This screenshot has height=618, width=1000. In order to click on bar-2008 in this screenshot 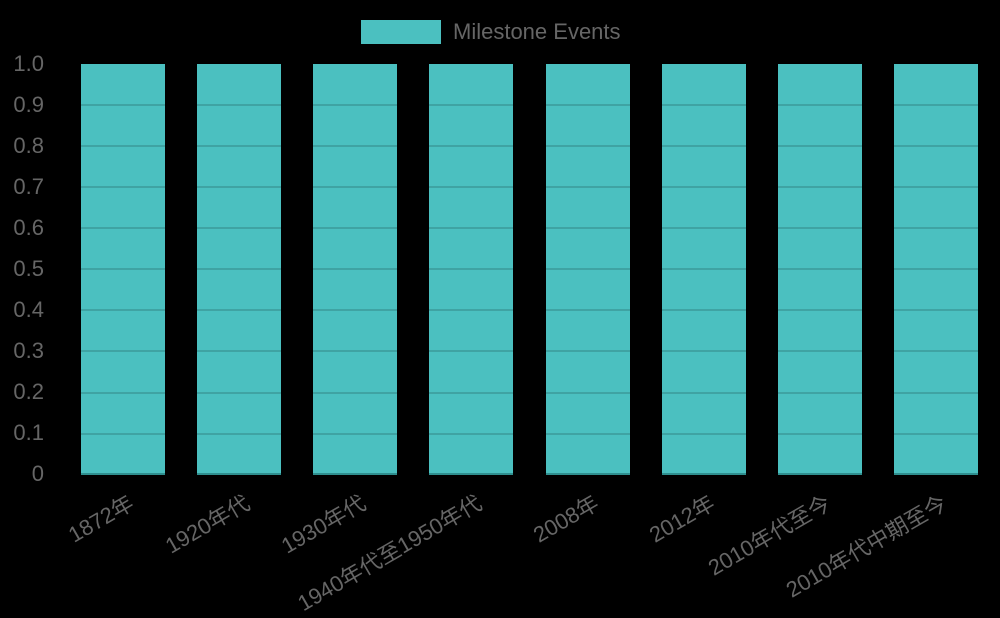, I will do `click(588, 269)`.